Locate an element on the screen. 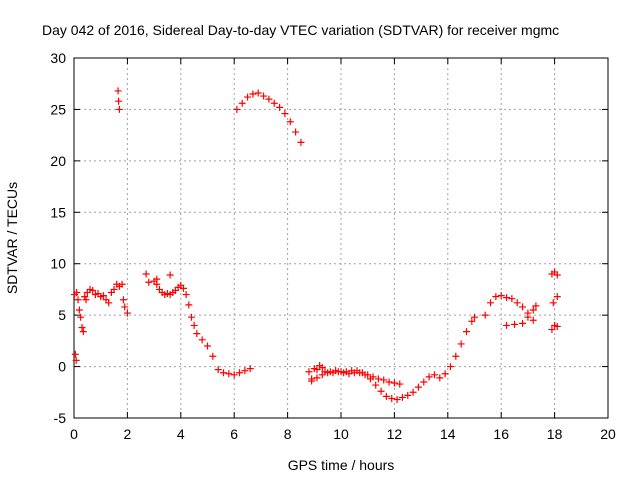 The image size is (640, 480). y-tick-label: 10 is located at coordinates (58, 264).